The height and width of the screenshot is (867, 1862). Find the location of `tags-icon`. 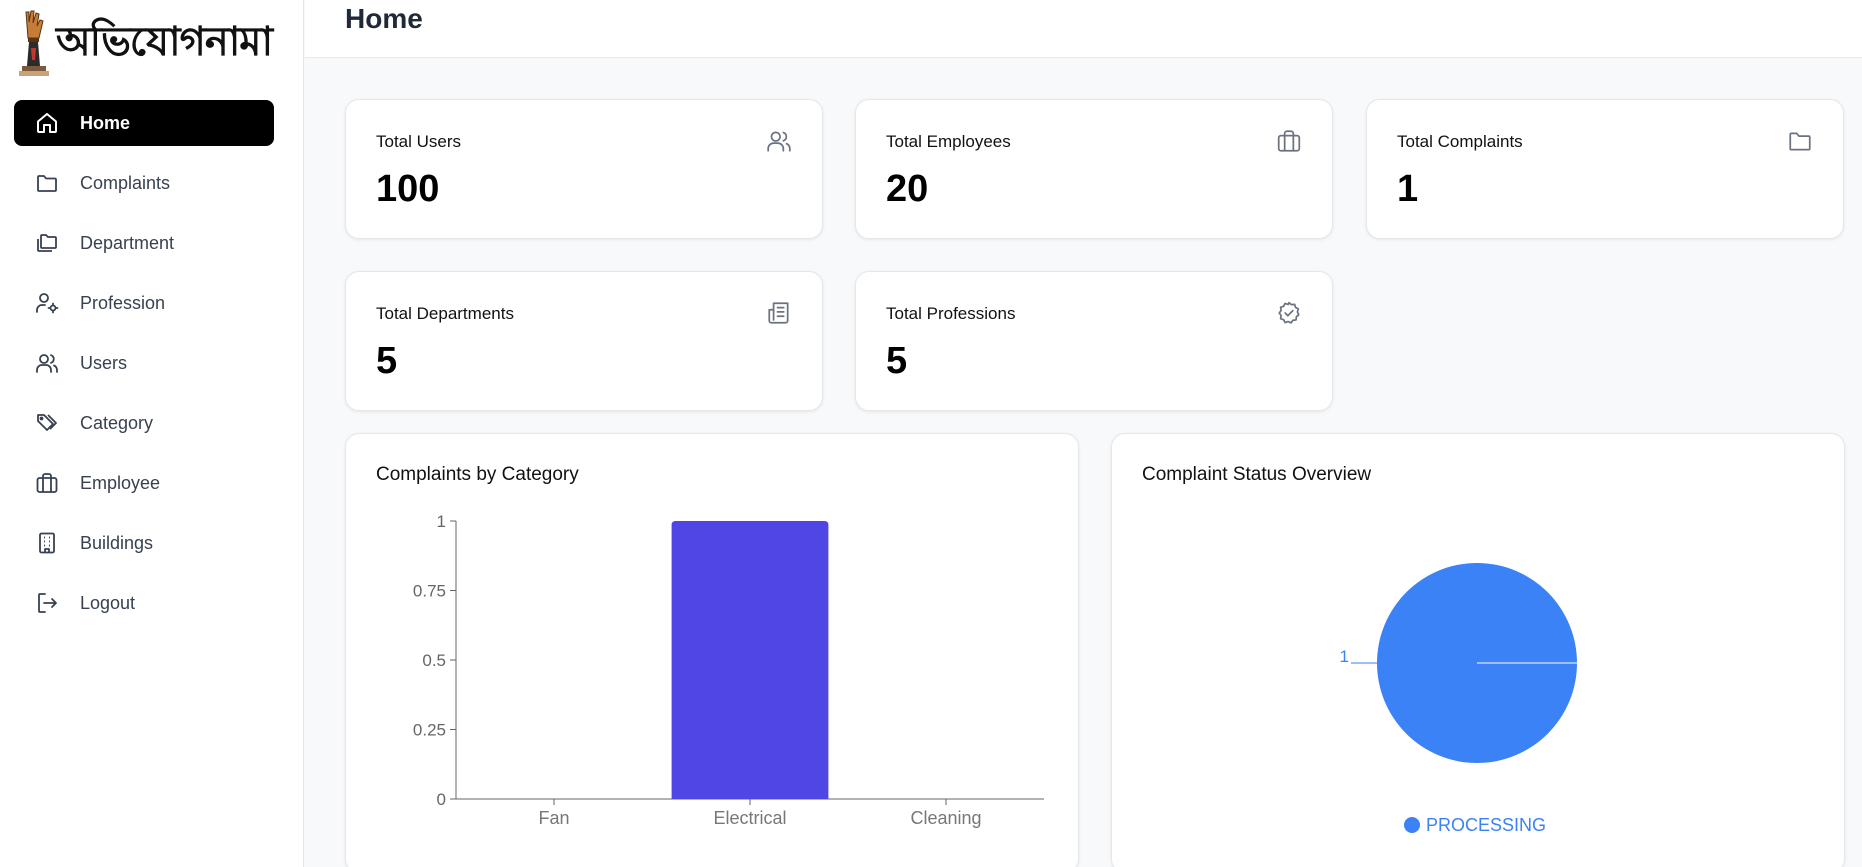

tags-icon is located at coordinates (47, 423).